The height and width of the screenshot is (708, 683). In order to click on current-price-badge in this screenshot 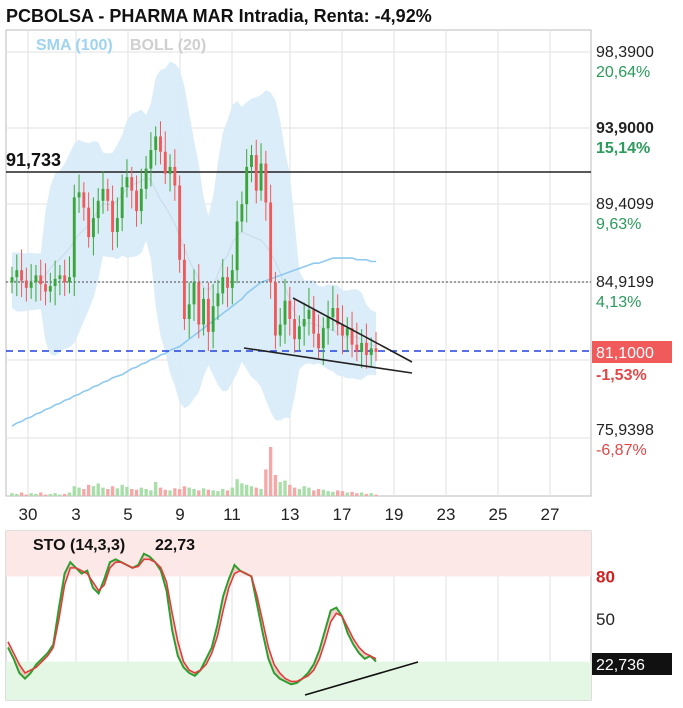, I will do `click(632, 352)`.